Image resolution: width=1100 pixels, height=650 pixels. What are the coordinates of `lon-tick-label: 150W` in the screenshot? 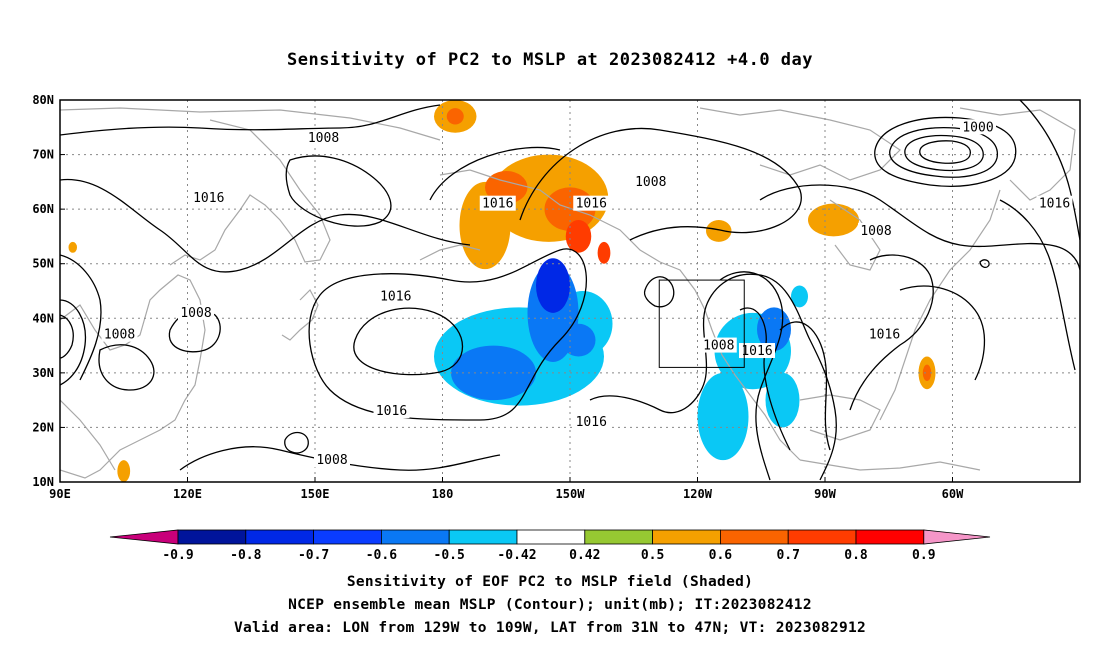 It's located at (571, 494).